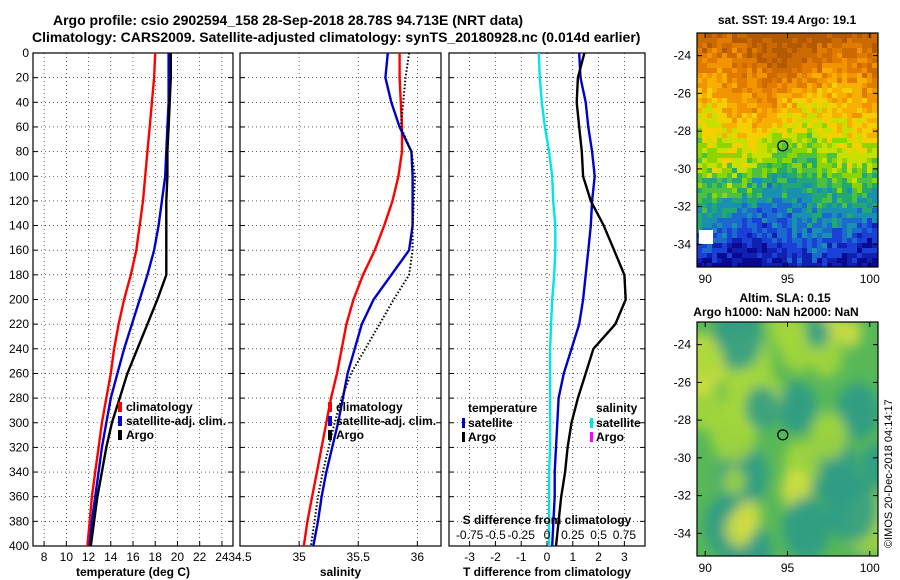 The height and width of the screenshot is (580, 900). What do you see at coordinates (19, 521) in the screenshot?
I see `depth-tick-label: 380` at bounding box center [19, 521].